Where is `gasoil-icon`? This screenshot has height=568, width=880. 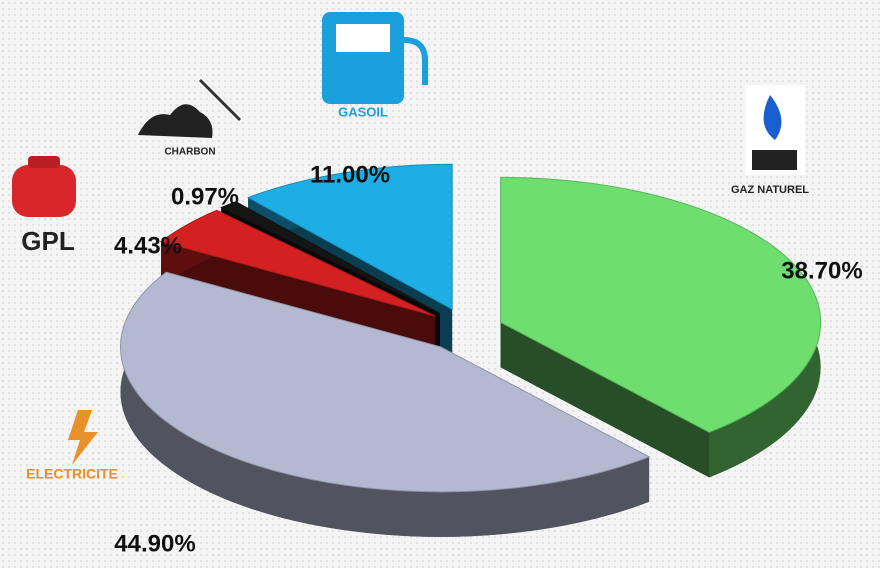
gasoil-icon is located at coordinates (375, 58).